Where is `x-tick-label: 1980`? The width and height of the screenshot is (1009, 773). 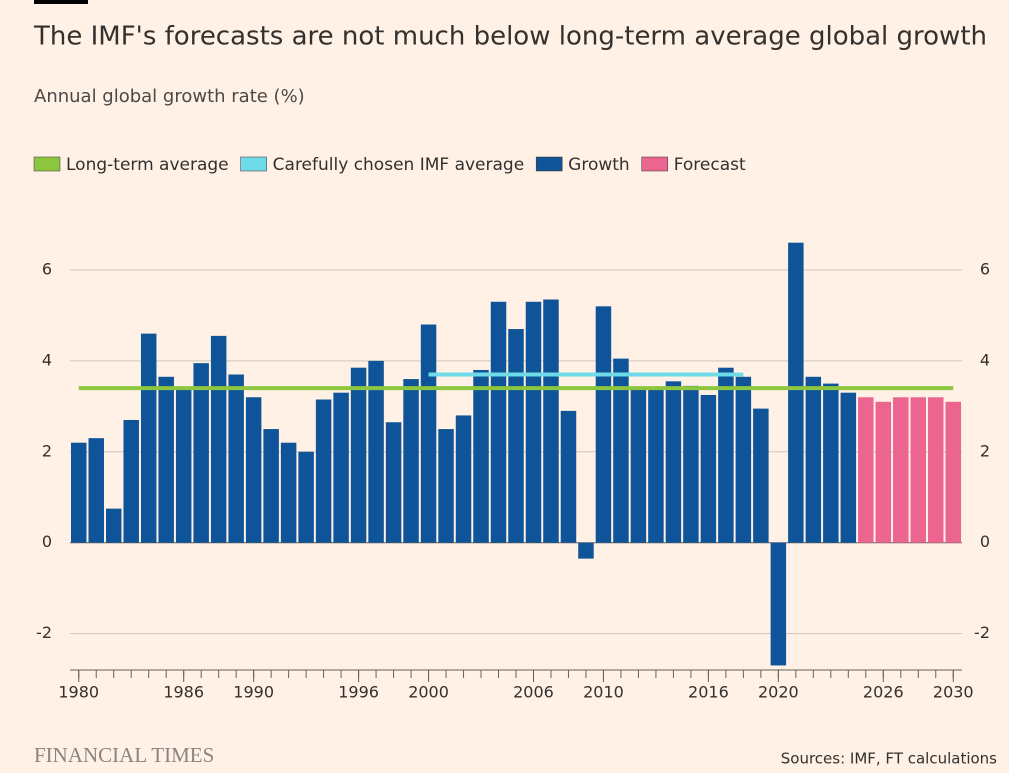 x-tick-label: 1980 is located at coordinates (78, 692).